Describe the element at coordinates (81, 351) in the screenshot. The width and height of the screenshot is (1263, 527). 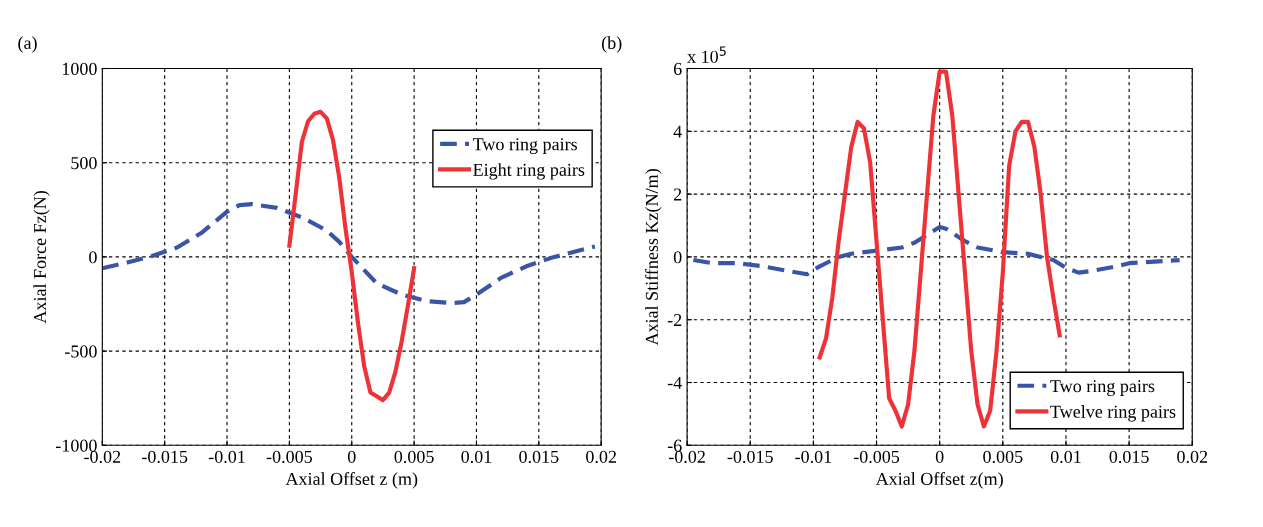
I see `y-tick-label: -500` at that location.